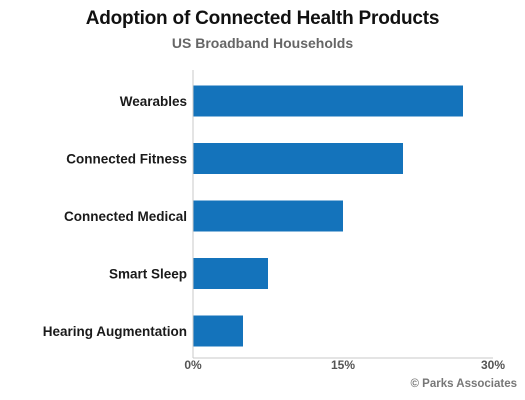 The width and height of the screenshot is (525, 400). What do you see at coordinates (218, 331) in the screenshot?
I see `bar-hearing-augmentation` at bounding box center [218, 331].